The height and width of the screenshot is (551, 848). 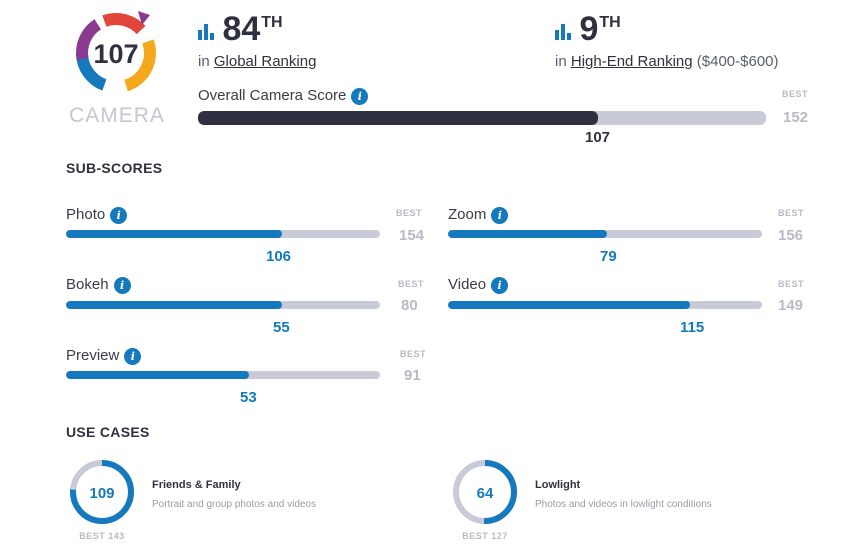 I want to click on segment-rank-prefix: in, so click(x=561, y=61).